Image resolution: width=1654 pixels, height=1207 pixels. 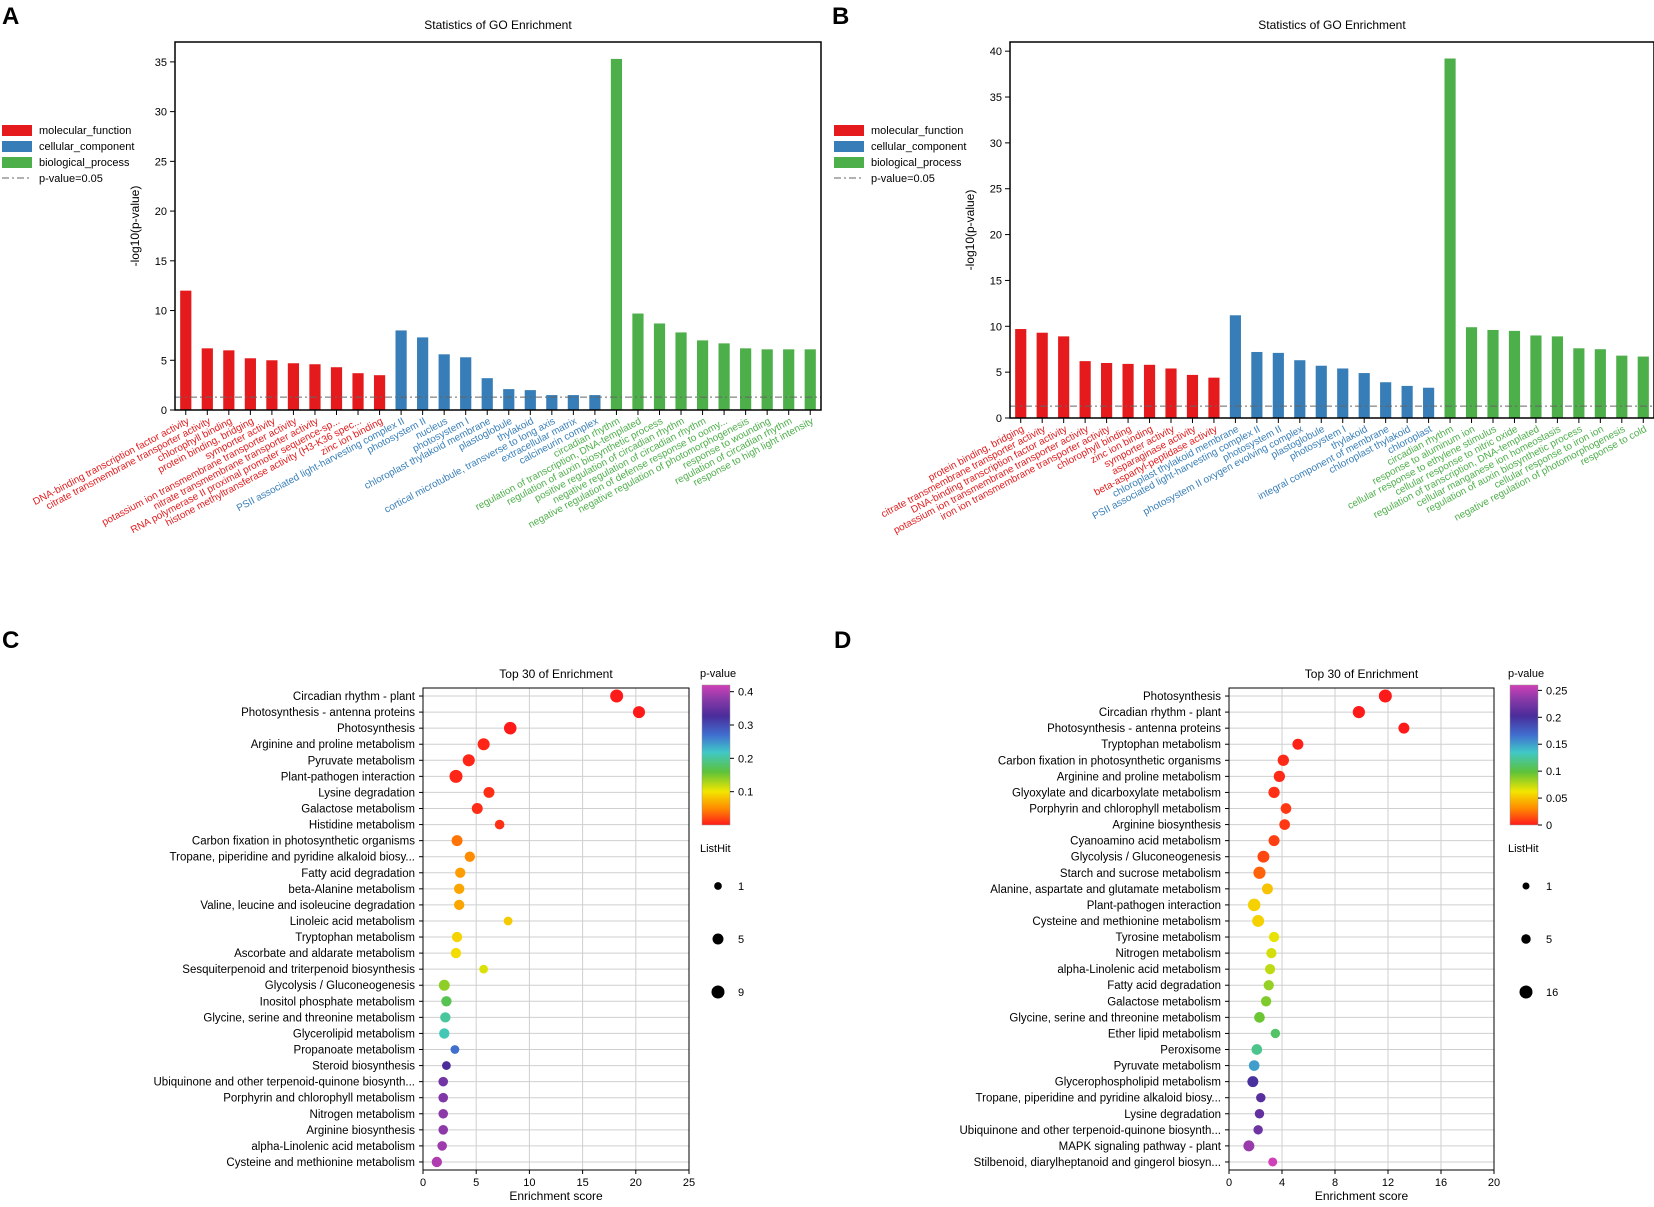 I want to click on y-tick-label: Plant-pathogen interaction, so click(x=1154, y=906).